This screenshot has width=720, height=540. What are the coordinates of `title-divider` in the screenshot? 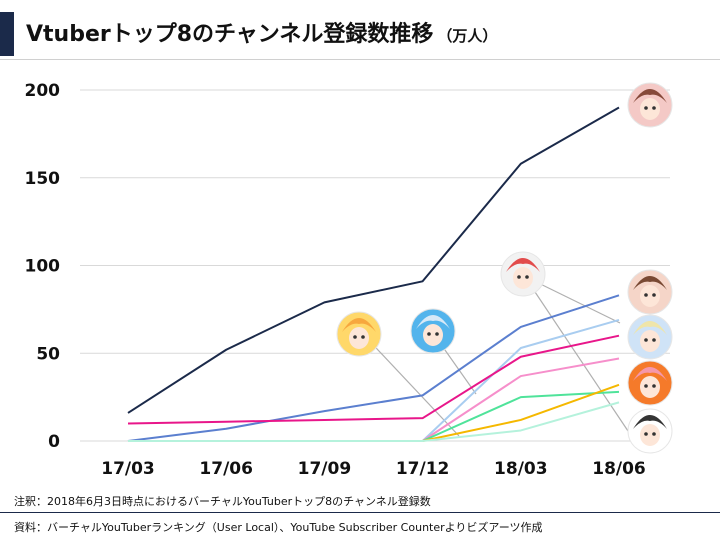 It's located at (360, 59).